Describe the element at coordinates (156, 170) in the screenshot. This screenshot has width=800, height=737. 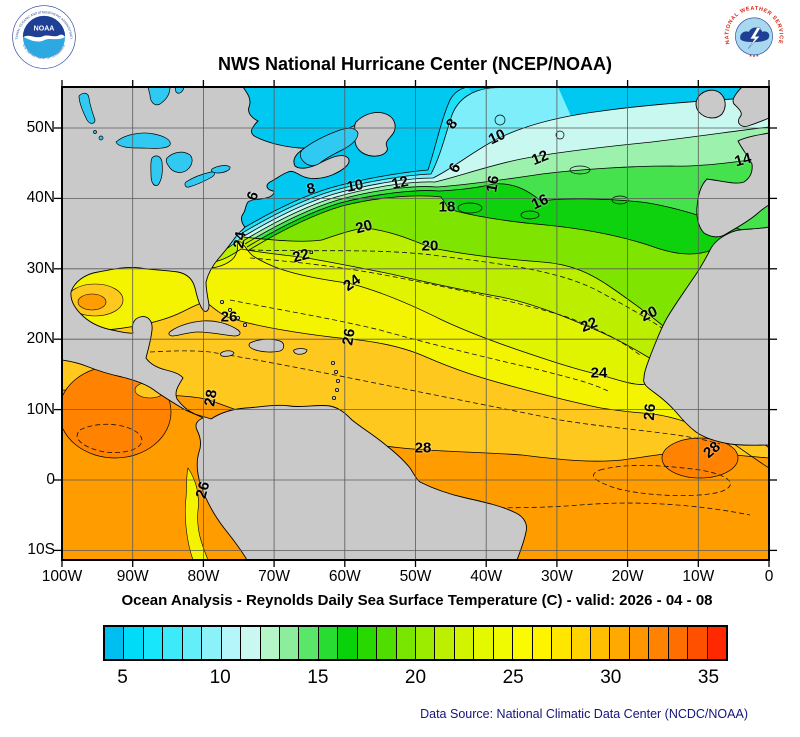
I see `lake-michigan` at that location.